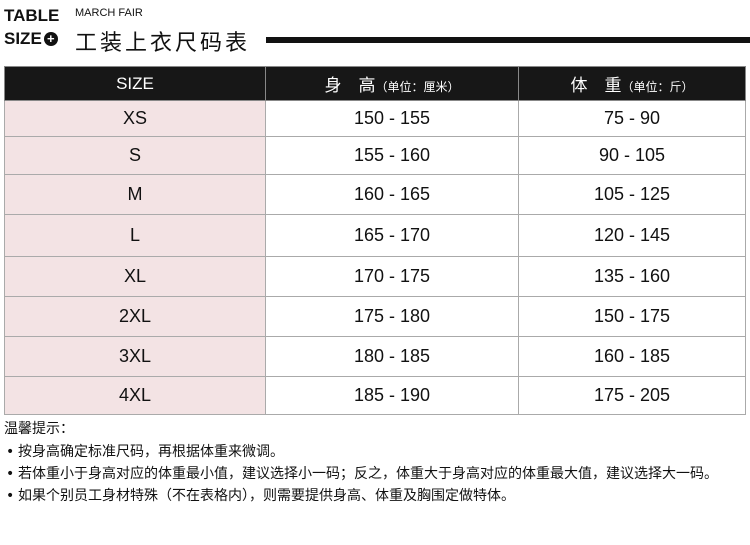  What do you see at coordinates (135, 194) in the screenshot?
I see `size-cell: M` at bounding box center [135, 194].